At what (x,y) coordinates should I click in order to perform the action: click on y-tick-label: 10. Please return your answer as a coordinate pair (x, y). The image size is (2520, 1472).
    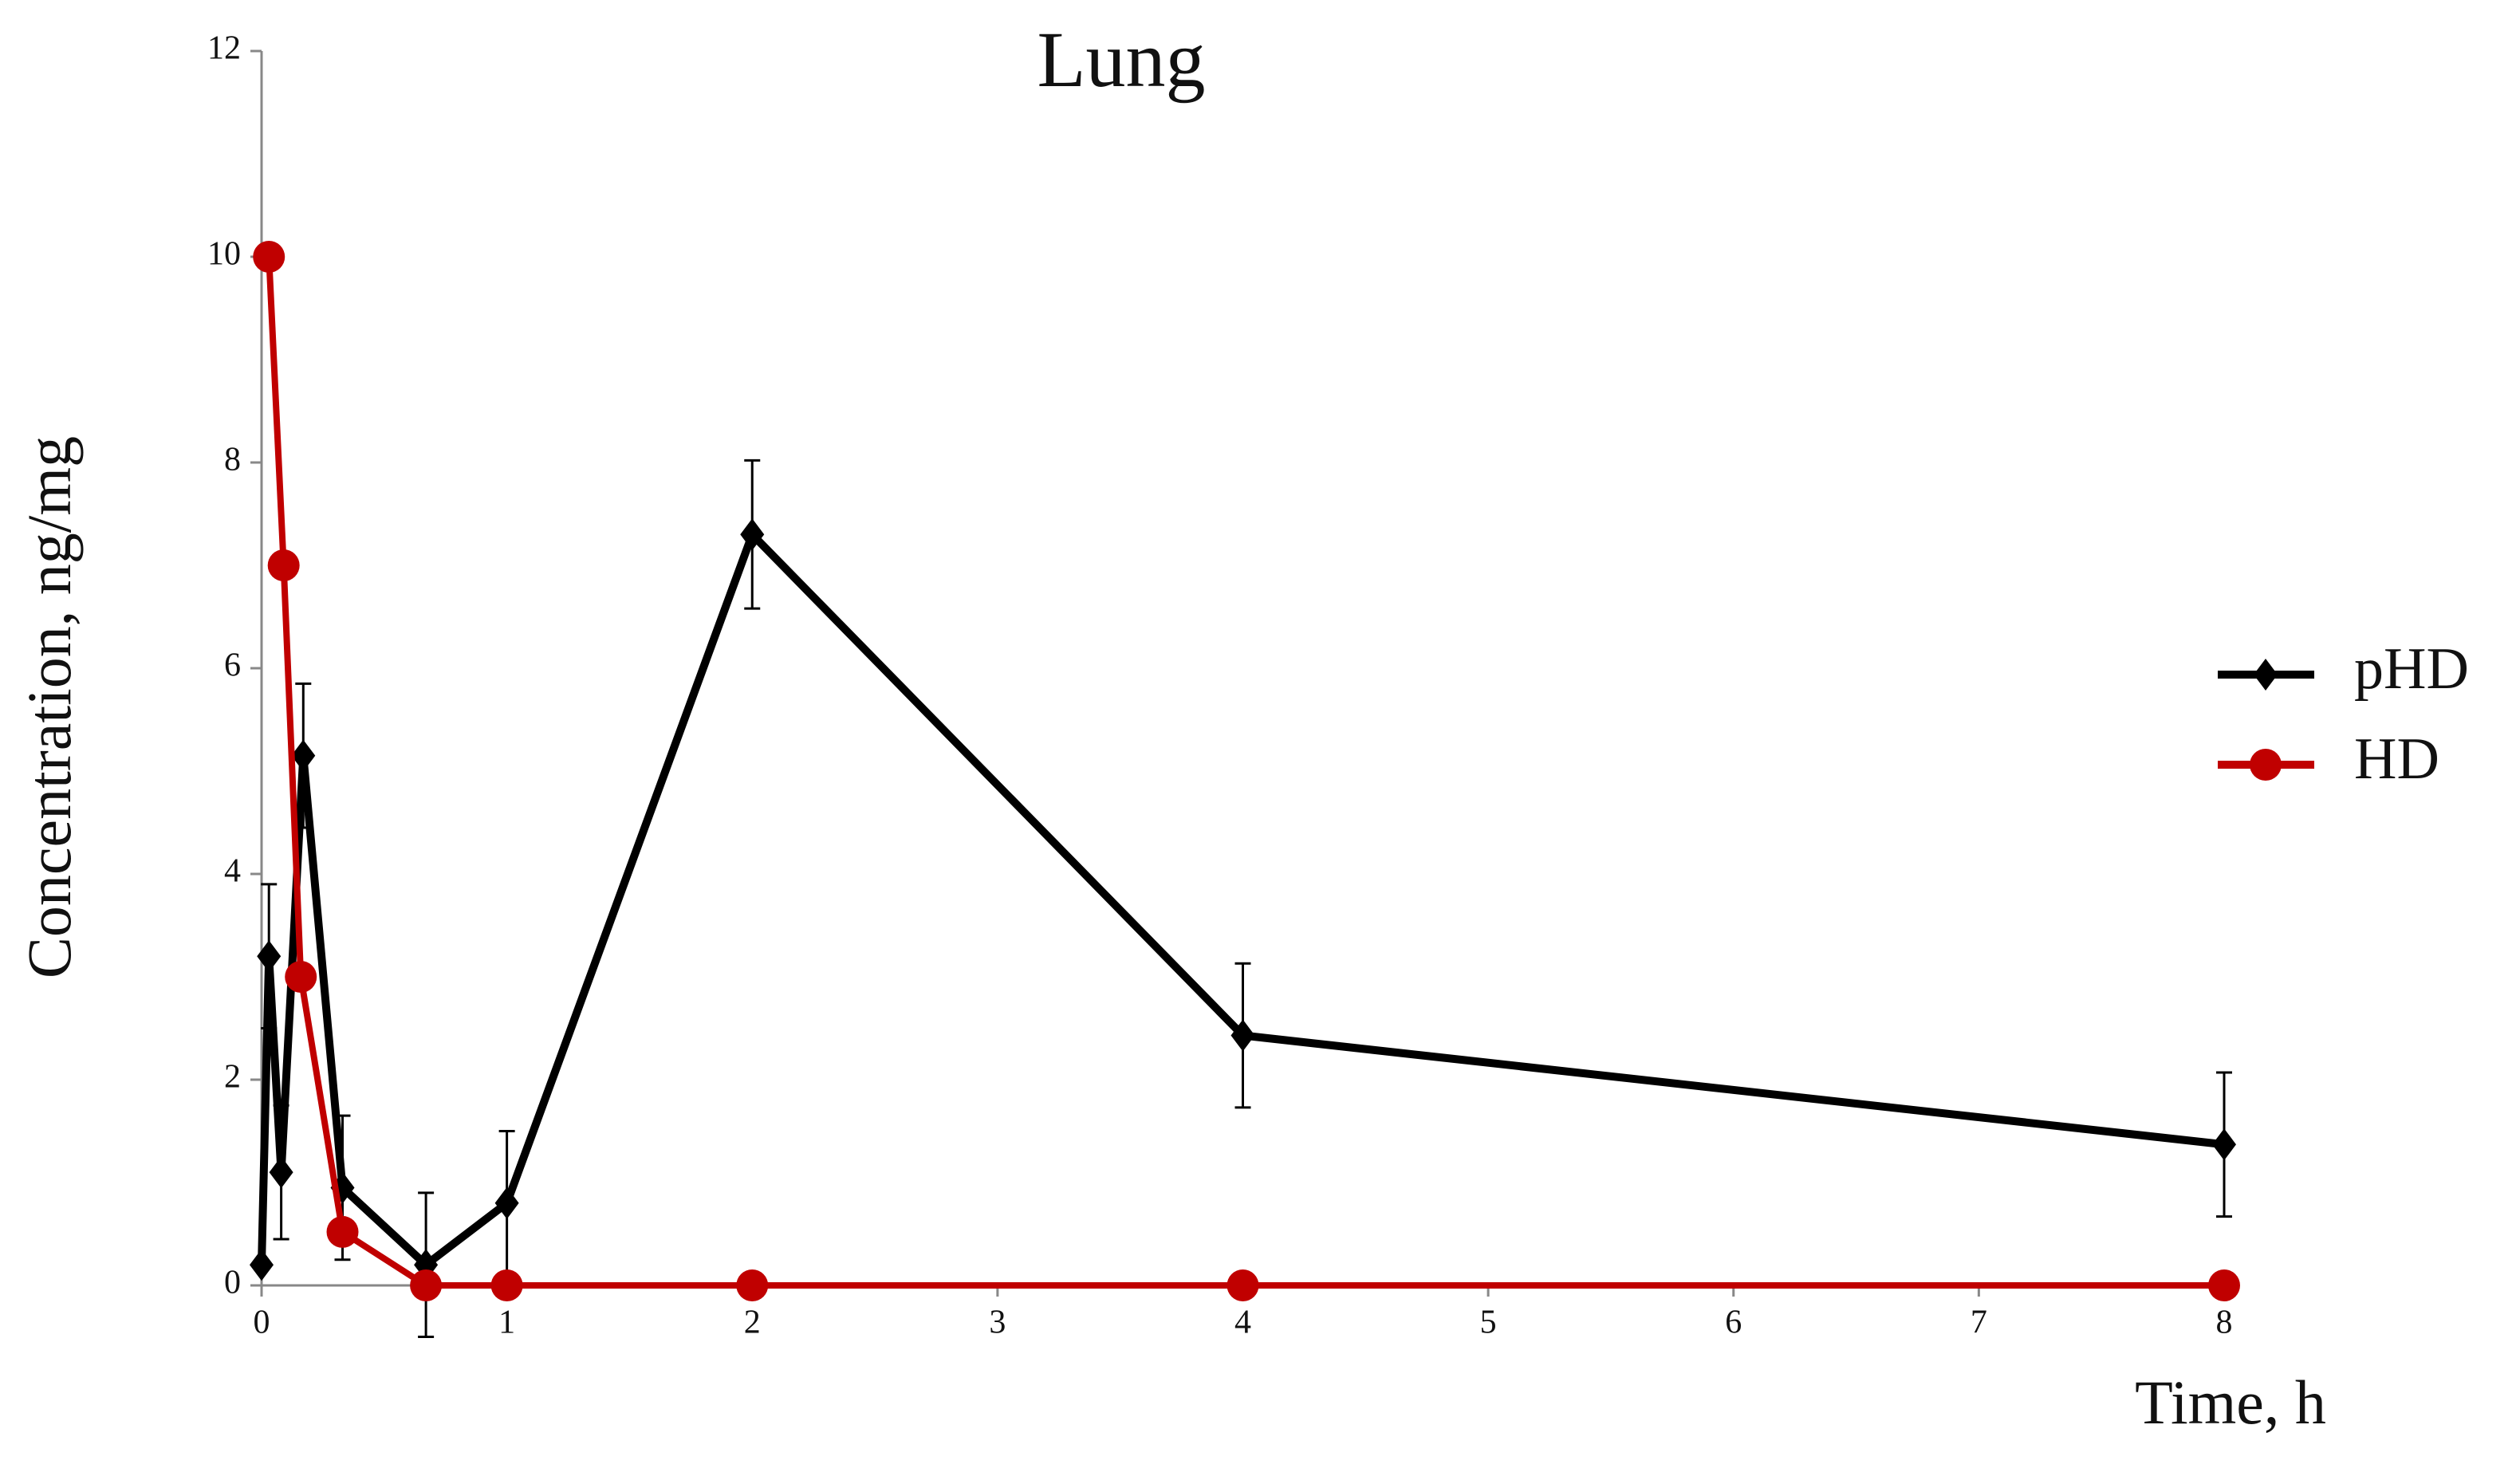
    Looking at the image, I should click on (224, 254).